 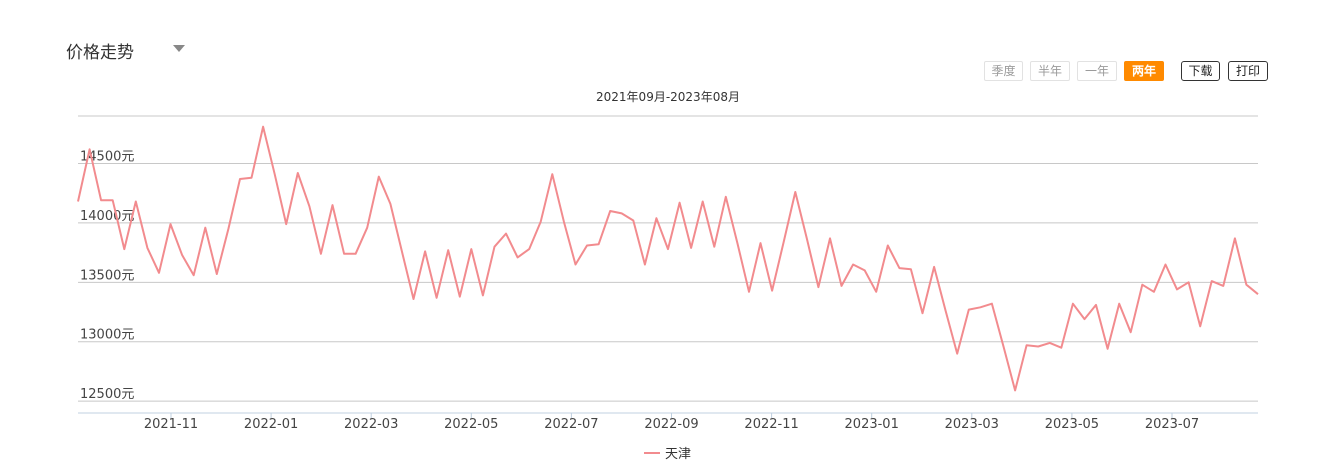 I want to click on print-button: 打印, so click(x=1248, y=71).